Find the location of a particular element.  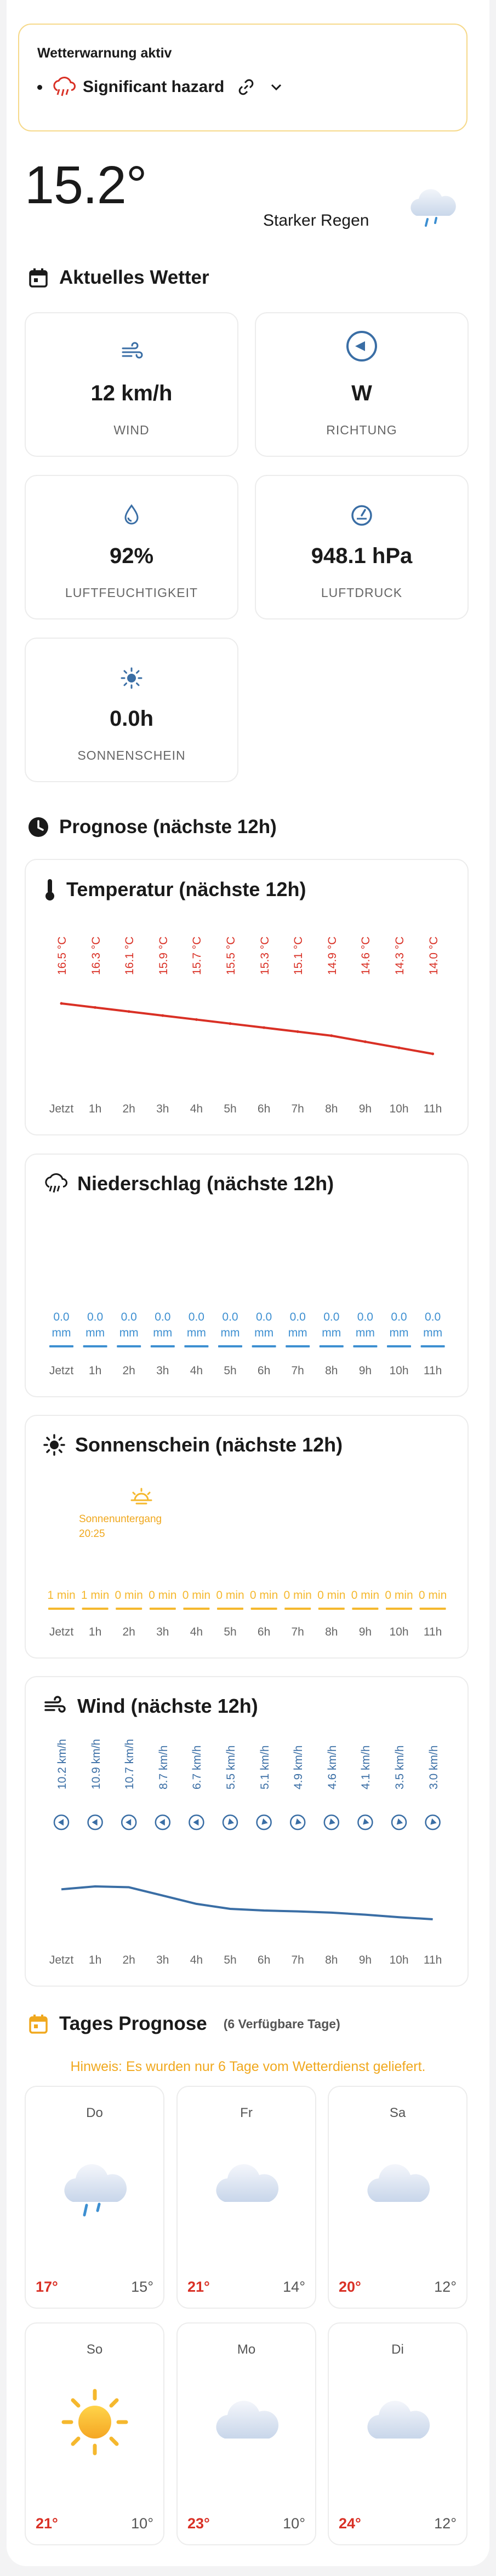

sunshine-card-title: Sonnenschein (nächste 12h) is located at coordinates (193, 1445).